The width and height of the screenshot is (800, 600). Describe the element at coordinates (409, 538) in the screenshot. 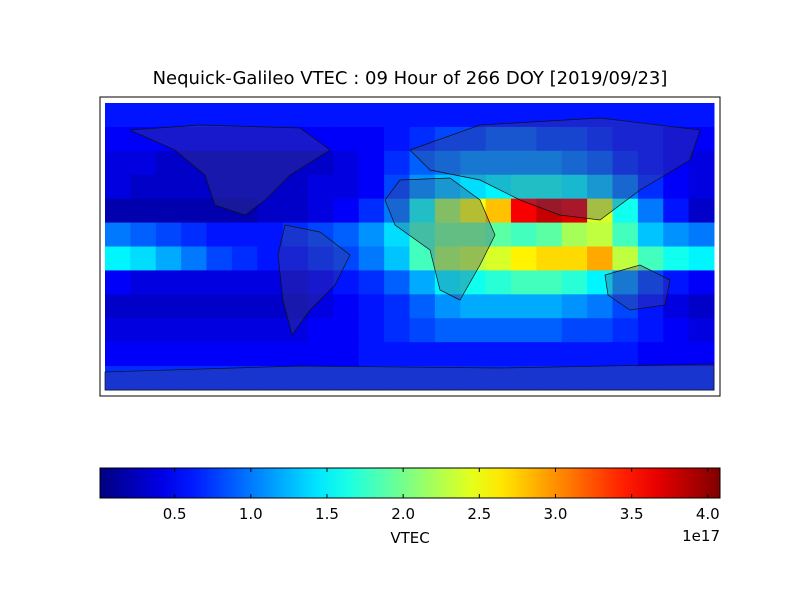

I see `colorbar-label: VTEC` at that location.